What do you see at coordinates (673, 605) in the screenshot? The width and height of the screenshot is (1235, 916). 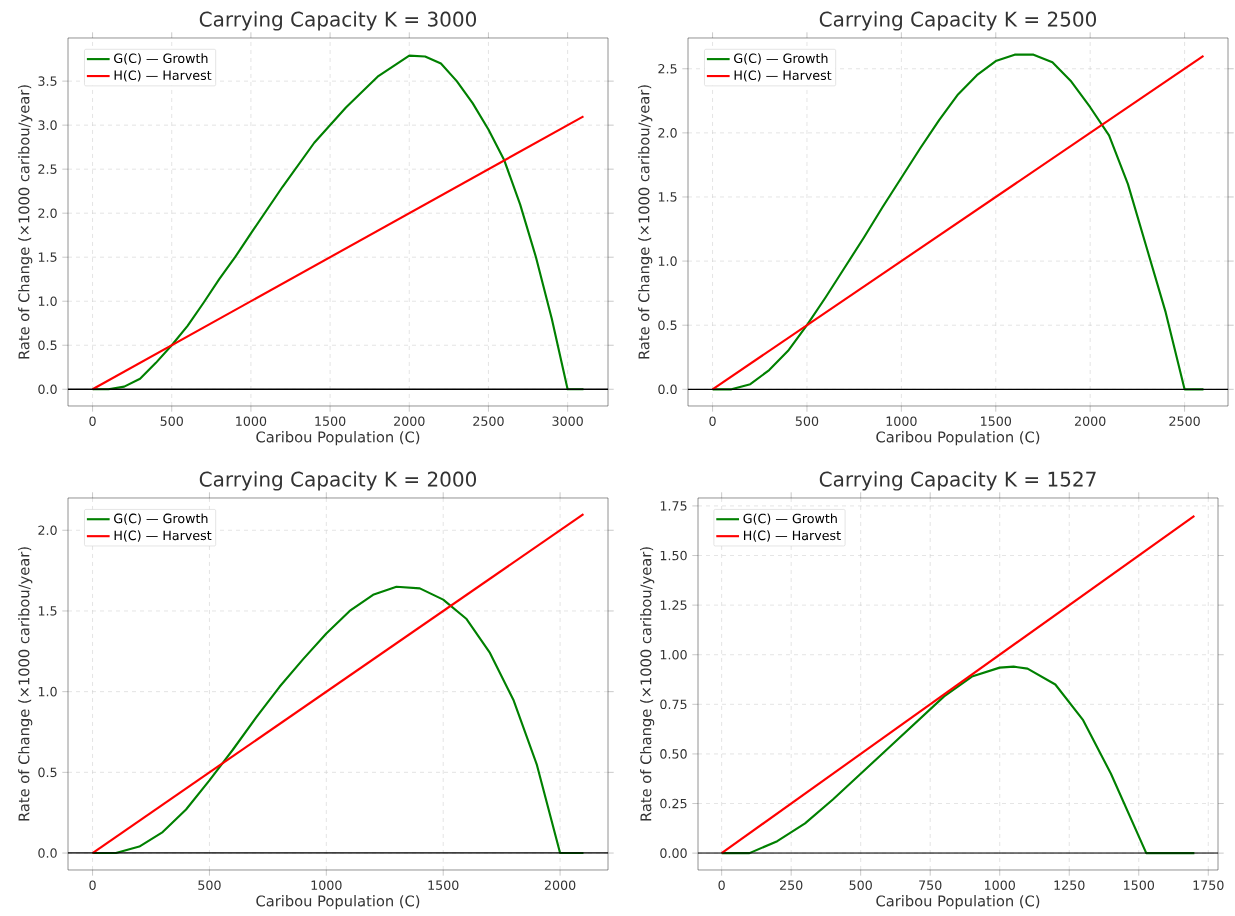 I see `y-tick-label: 1.25` at bounding box center [673, 605].